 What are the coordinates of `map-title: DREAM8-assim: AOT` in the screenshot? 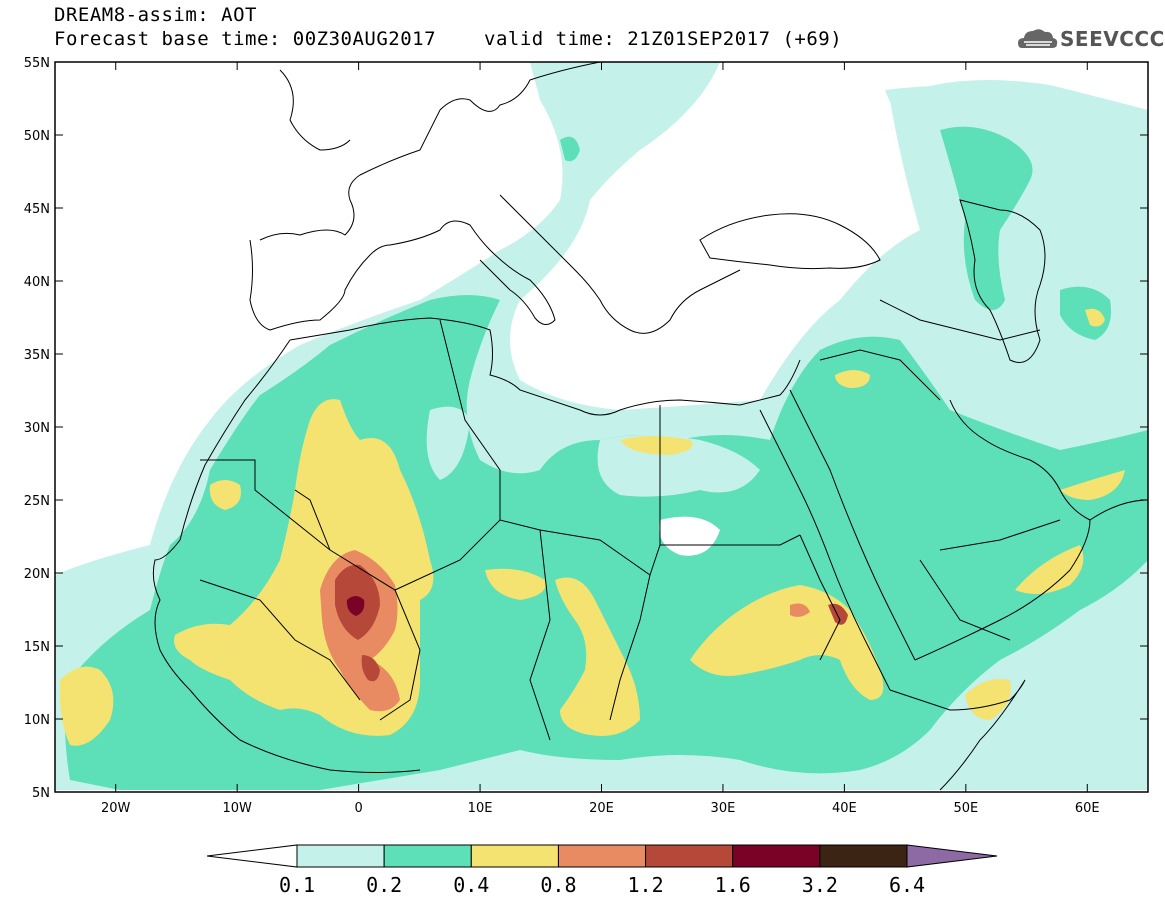 It's located at (155, 15).